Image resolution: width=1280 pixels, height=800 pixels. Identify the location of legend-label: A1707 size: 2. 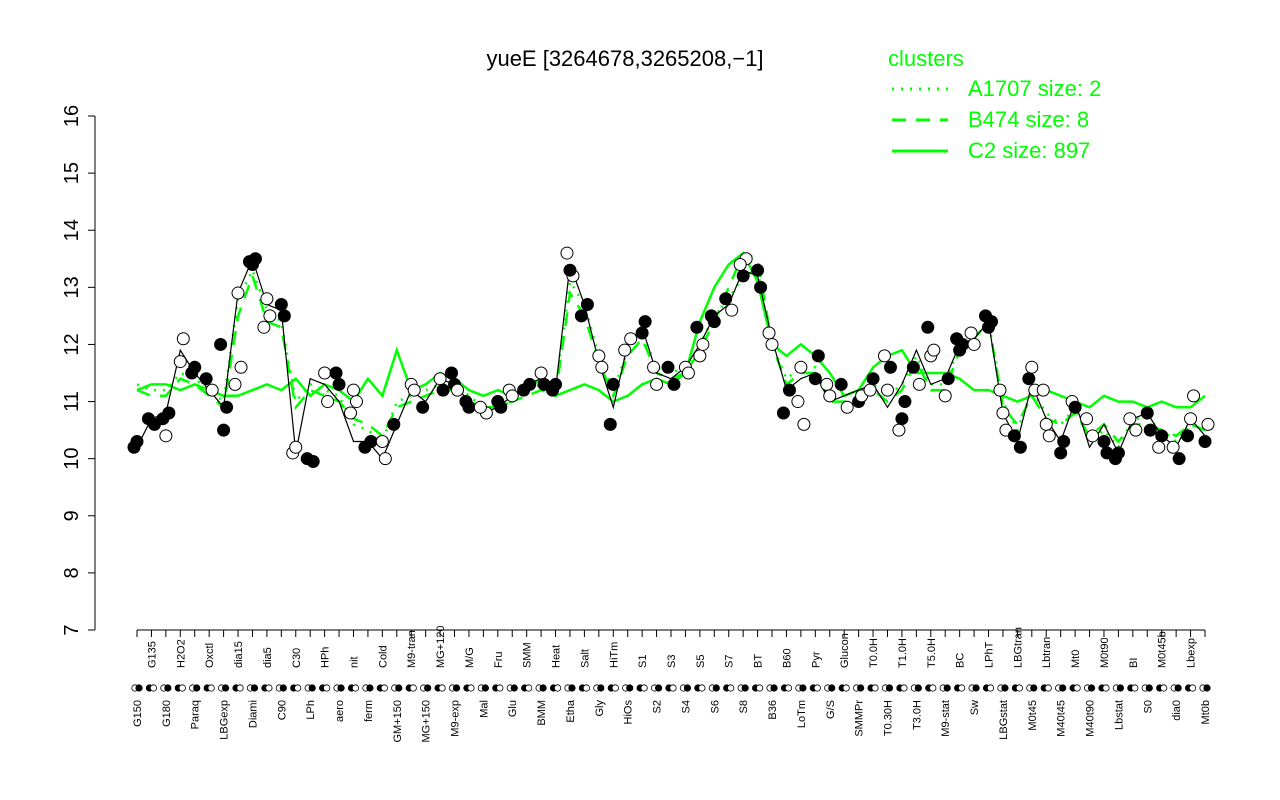
(1034, 88).